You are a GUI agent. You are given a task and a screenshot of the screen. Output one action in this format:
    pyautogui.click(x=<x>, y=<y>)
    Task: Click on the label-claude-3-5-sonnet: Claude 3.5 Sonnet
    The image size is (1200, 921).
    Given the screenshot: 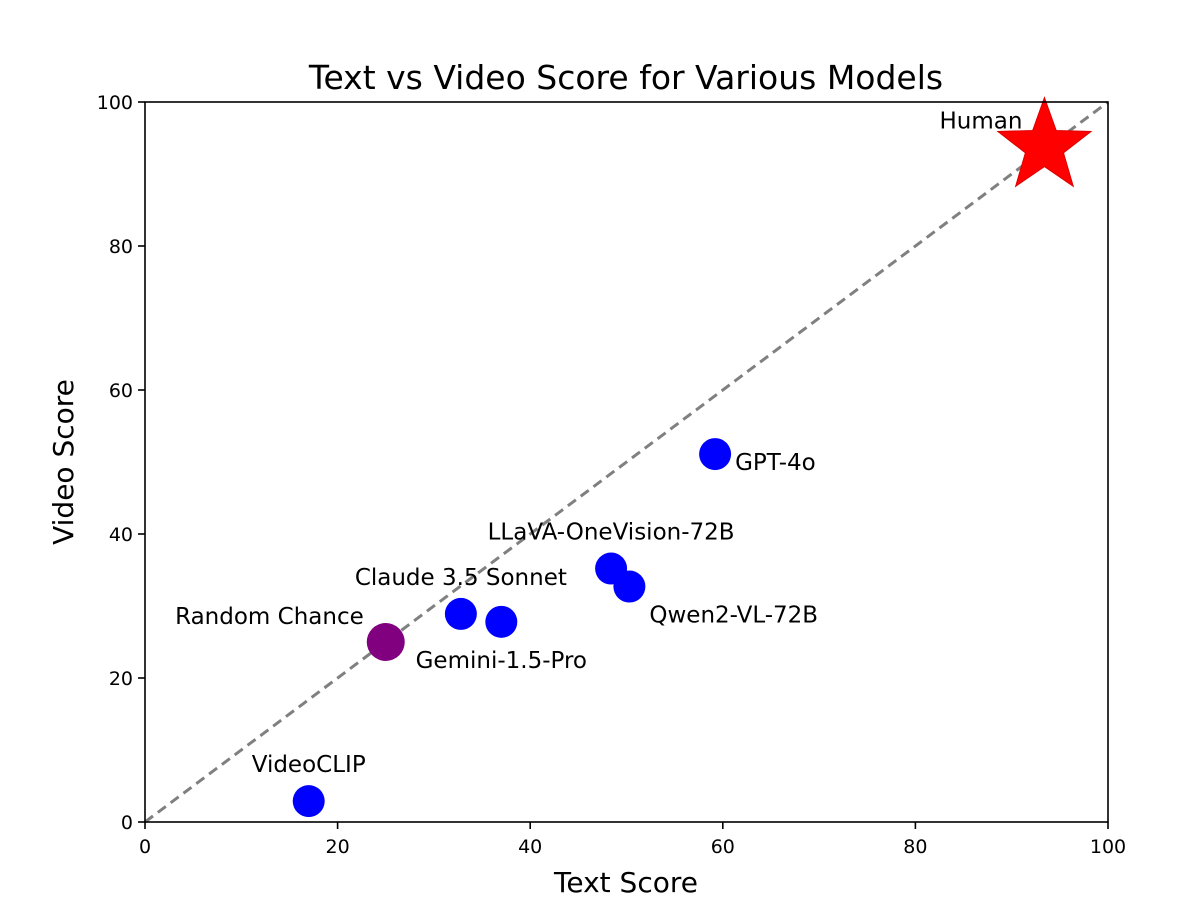 What is the action you would take?
    pyautogui.click(x=461, y=578)
    